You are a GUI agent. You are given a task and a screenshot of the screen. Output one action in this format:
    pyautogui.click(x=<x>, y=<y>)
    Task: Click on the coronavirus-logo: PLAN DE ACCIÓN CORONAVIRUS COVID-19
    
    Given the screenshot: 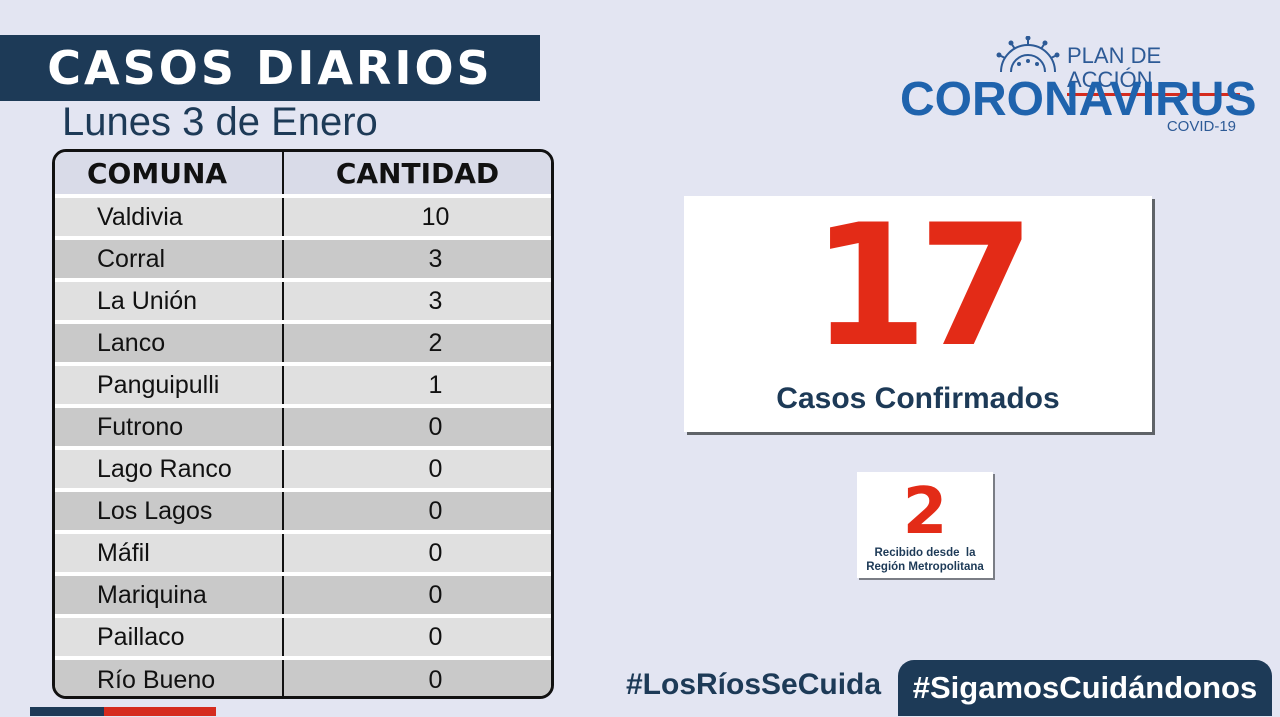 What is the action you would take?
    pyautogui.click(x=1078, y=86)
    